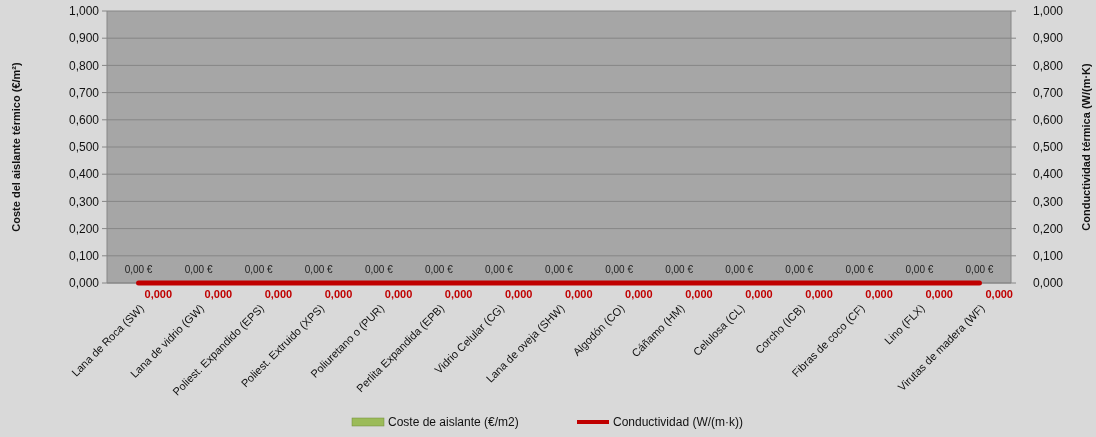 Image resolution: width=1096 pixels, height=437 pixels. Describe the element at coordinates (84, 65) in the screenshot. I see `y-tick-label: 0,800` at that location.